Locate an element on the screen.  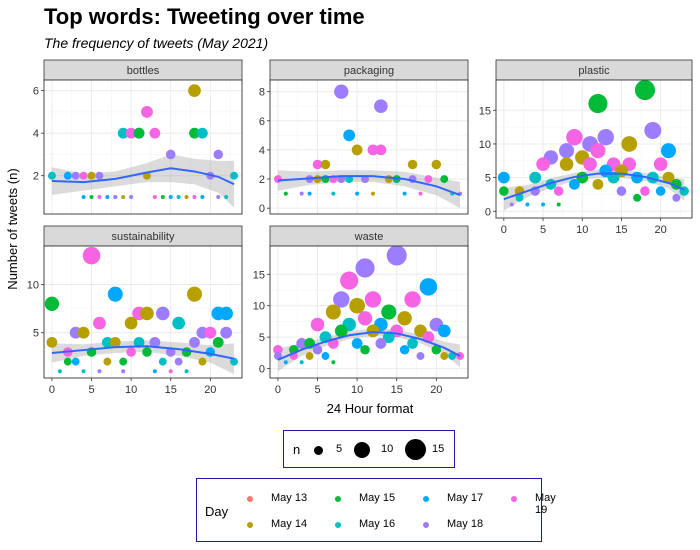
x-axis-title: 24 Hour format is located at coordinates (370, 408).